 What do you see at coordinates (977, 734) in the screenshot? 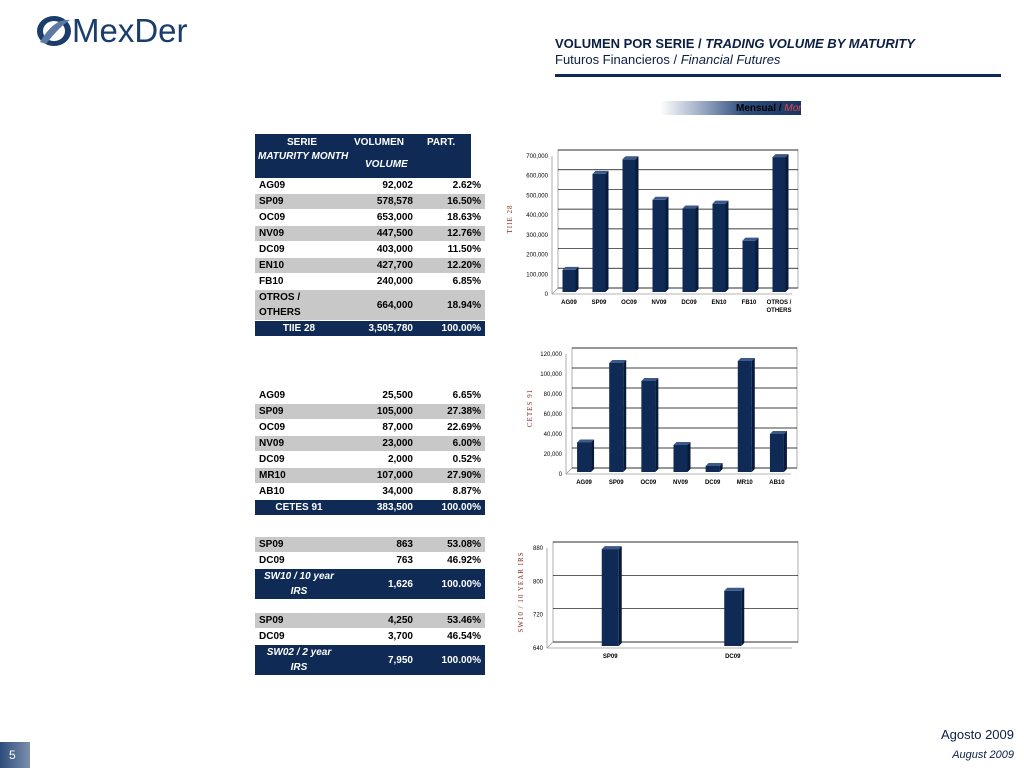
I see `footer-date-es: Agosto 2009` at bounding box center [977, 734].